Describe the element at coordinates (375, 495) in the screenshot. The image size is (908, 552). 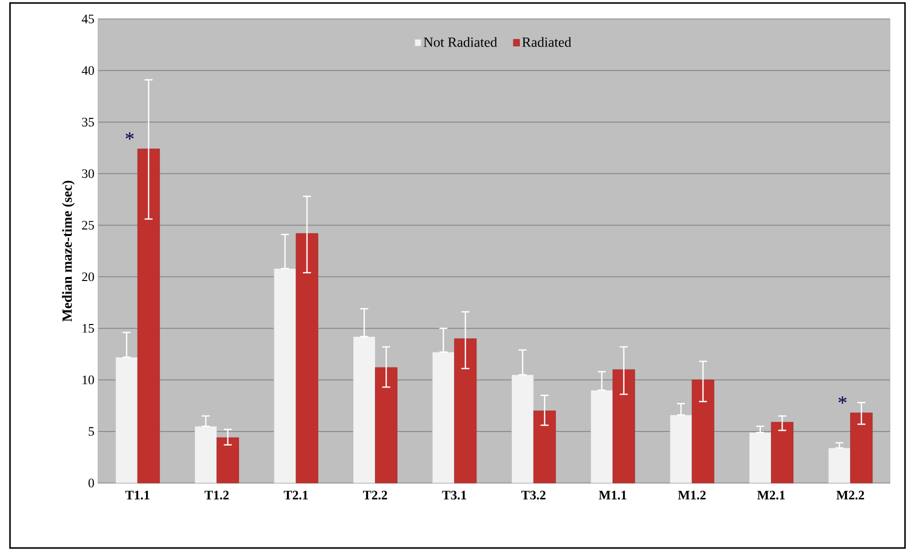
I see `x-tick-label: T2.2` at that location.